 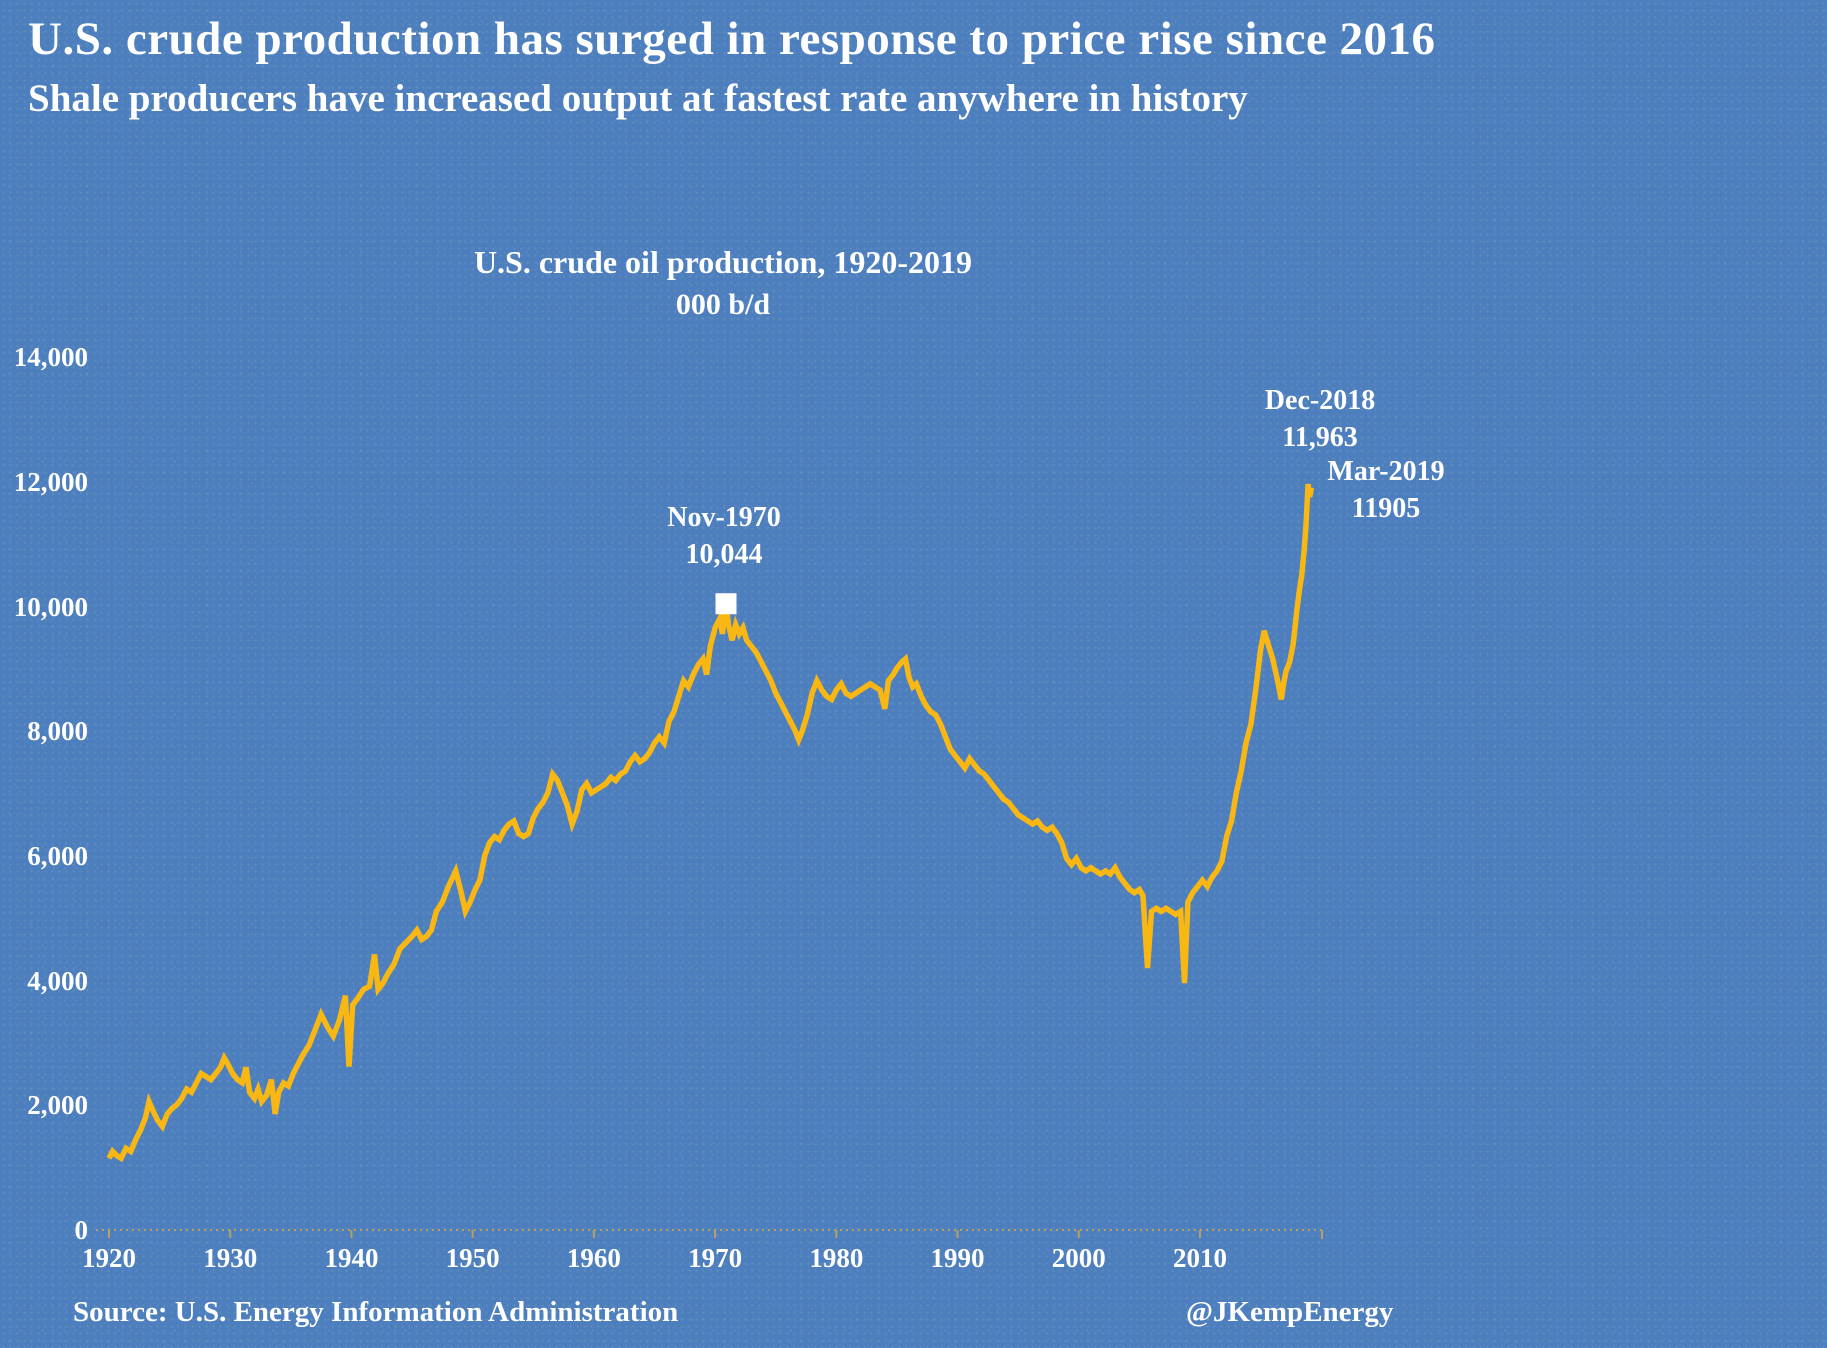 I want to click on x-axis-label: 1940, so click(x=351, y=1258).